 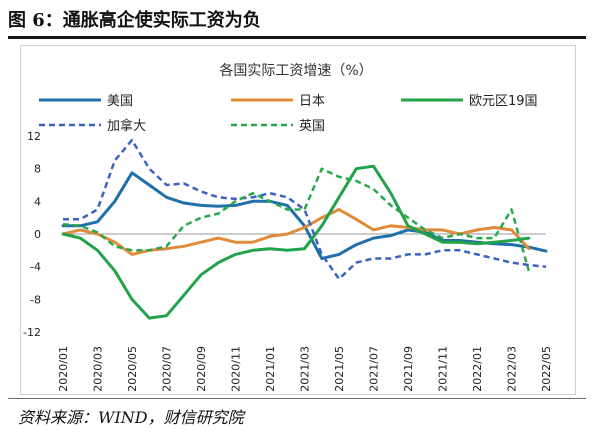 What do you see at coordinates (120, 101) in the screenshot?
I see `legend-label: 美国` at bounding box center [120, 101].